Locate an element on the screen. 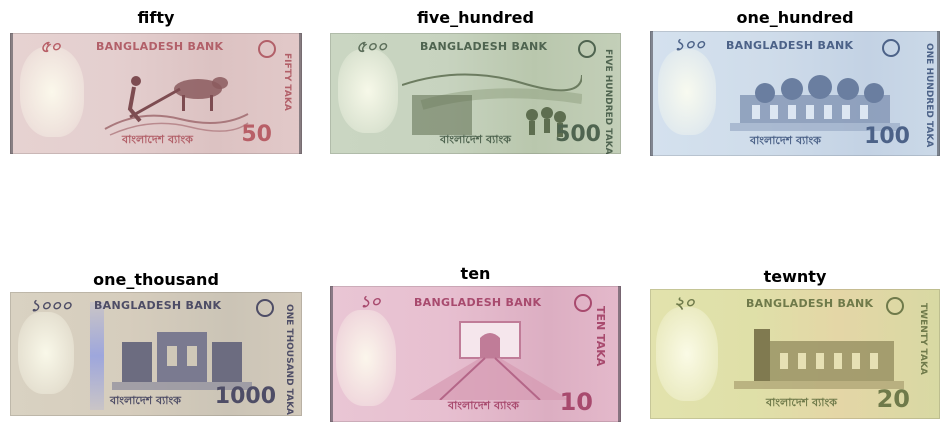 This screenshot has width=950, height=433. note-top-value: ১০০০ is located at coordinates (51, 305).